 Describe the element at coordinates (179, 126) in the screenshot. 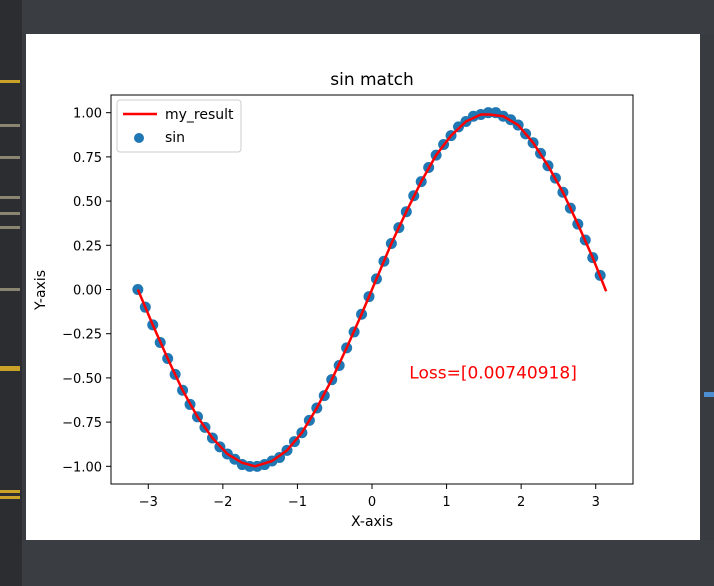

I see `legend: my_result sin` at that location.